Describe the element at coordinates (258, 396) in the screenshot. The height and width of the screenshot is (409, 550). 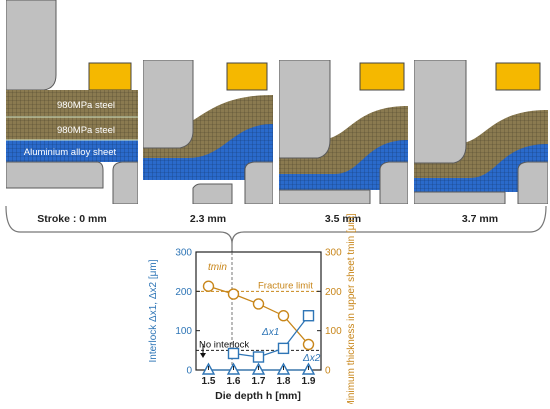
I see `x-axis-title: Die depth h [mm]` at that location.